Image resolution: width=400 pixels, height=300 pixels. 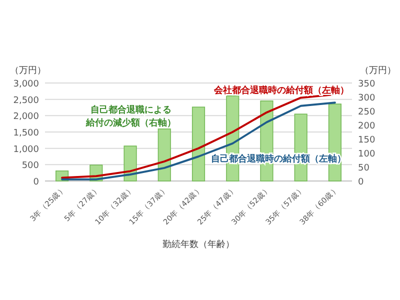 I want to click on series-label: 会社都合退職時の給付額（左軸）, so click(x=280, y=90).